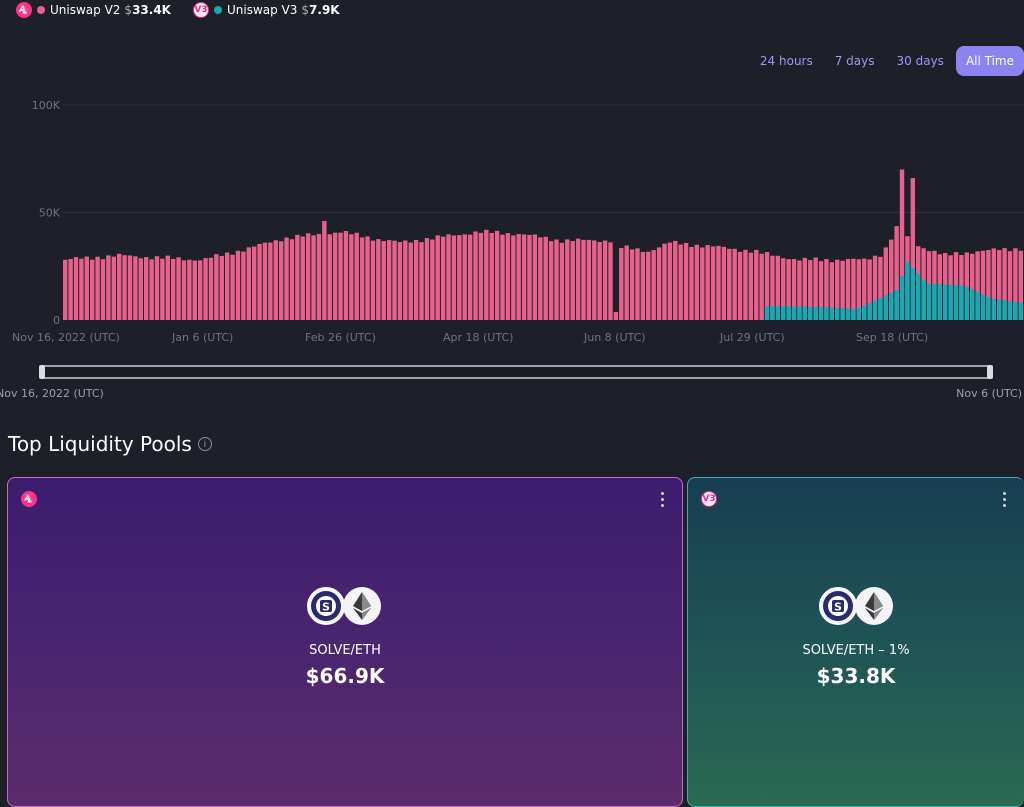 This screenshot has width=1024, height=807. What do you see at coordinates (989, 61) in the screenshot?
I see `tab-all-time: All Time` at bounding box center [989, 61].